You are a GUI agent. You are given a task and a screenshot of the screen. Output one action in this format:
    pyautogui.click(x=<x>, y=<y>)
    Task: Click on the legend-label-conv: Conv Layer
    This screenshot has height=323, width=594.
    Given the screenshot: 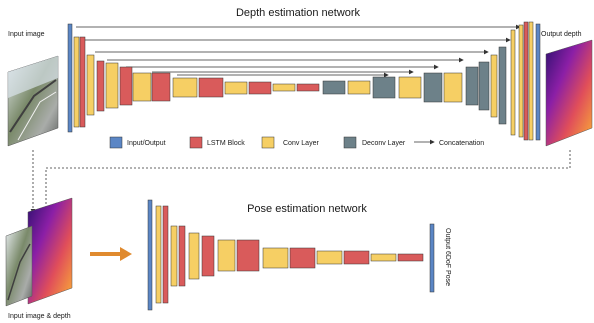 What is the action you would take?
    pyautogui.click(x=301, y=143)
    